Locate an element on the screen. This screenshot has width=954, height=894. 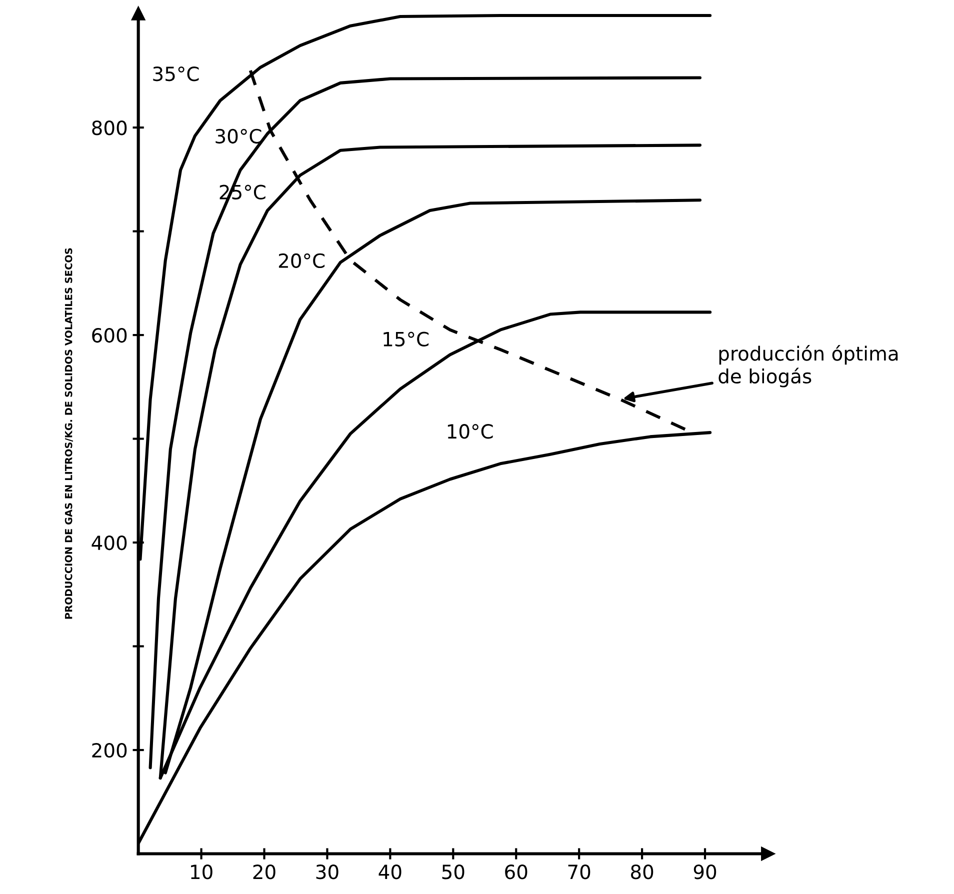
x-tick-label: 90 is located at coordinates (705, 872).